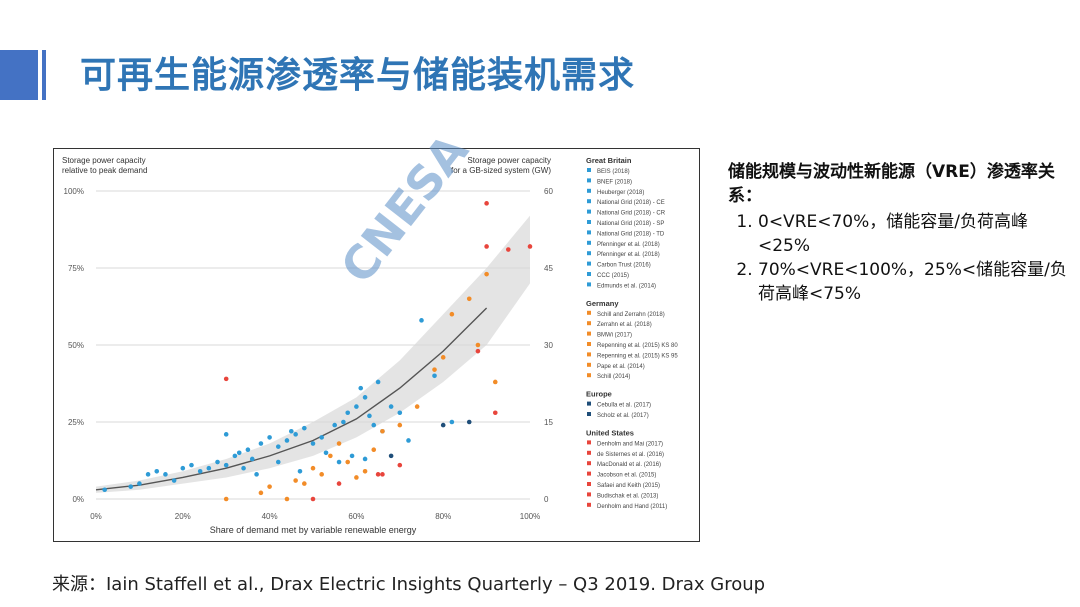 Image resolution: width=1080 pixels, height=607 pixels. What do you see at coordinates (613, 172) in the screenshot?
I see `legend-entry: BEIS (2018)` at bounding box center [613, 172].